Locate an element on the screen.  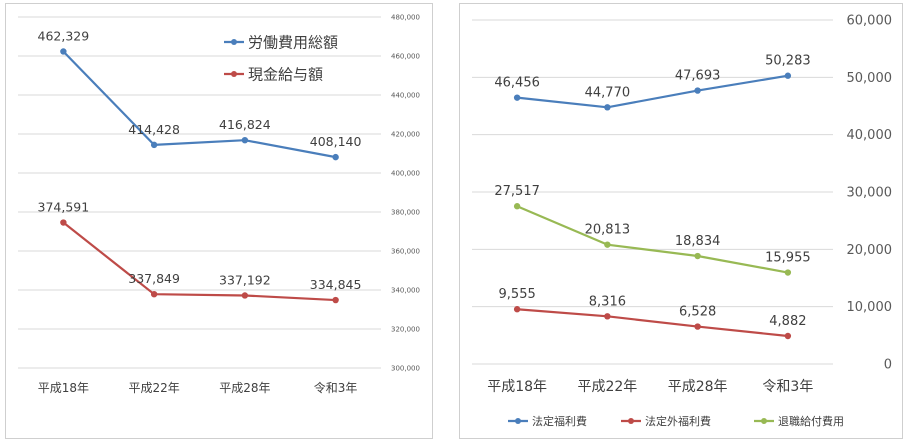
data-label: 462,329 is located at coordinates (64, 35).